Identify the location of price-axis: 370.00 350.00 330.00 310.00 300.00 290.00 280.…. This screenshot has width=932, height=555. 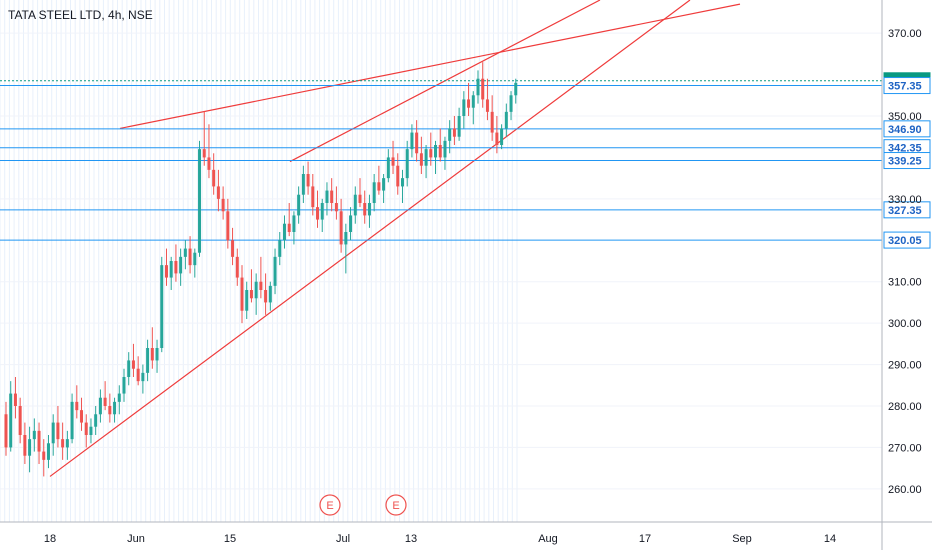
(901, 275).